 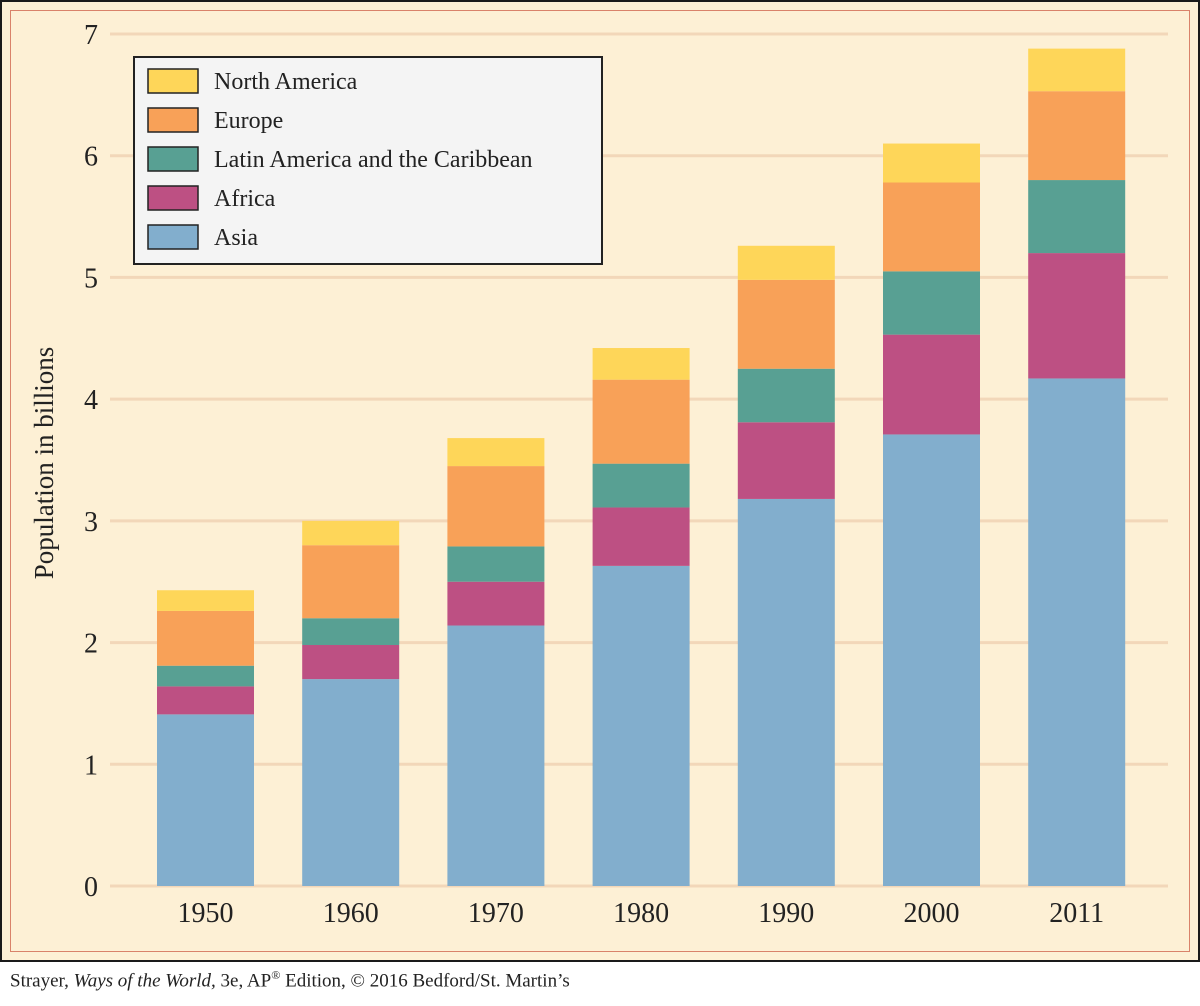 I want to click on credit-book-title: Ways of the World,, so click(x=144, y=981).